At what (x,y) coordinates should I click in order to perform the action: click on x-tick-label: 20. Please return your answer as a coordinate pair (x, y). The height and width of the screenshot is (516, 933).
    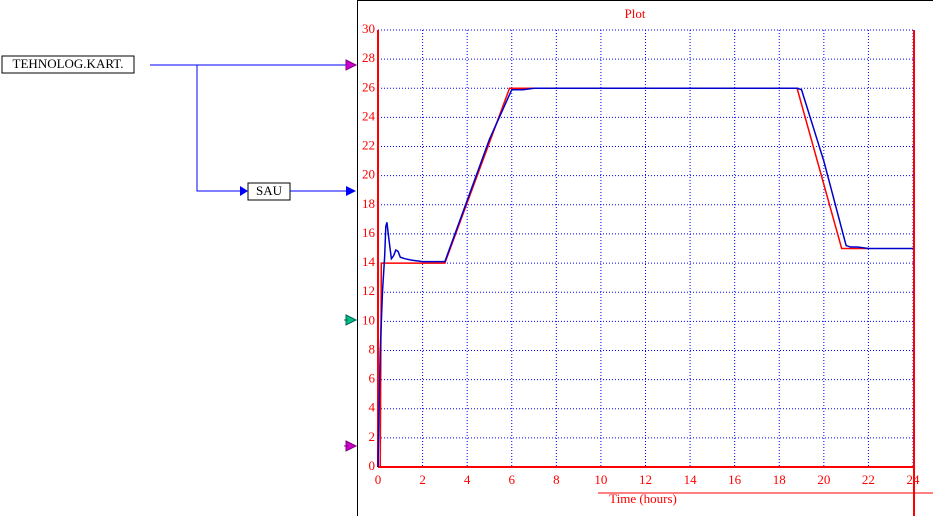
    Looking at the image, I should click on (823, 479).